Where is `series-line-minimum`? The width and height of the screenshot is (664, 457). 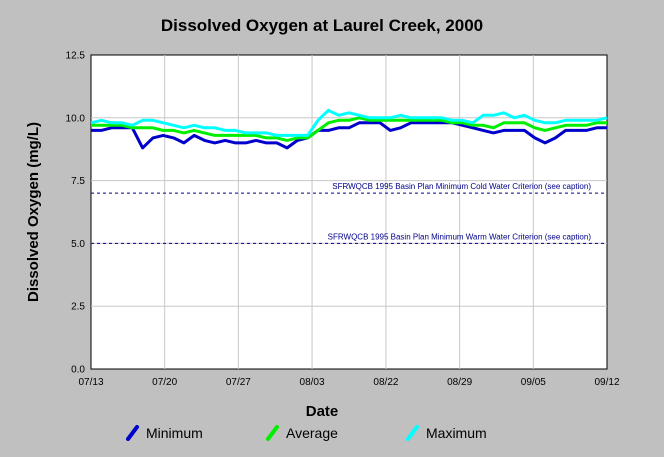
series-line-minimum is located at coordinates (349, 135).